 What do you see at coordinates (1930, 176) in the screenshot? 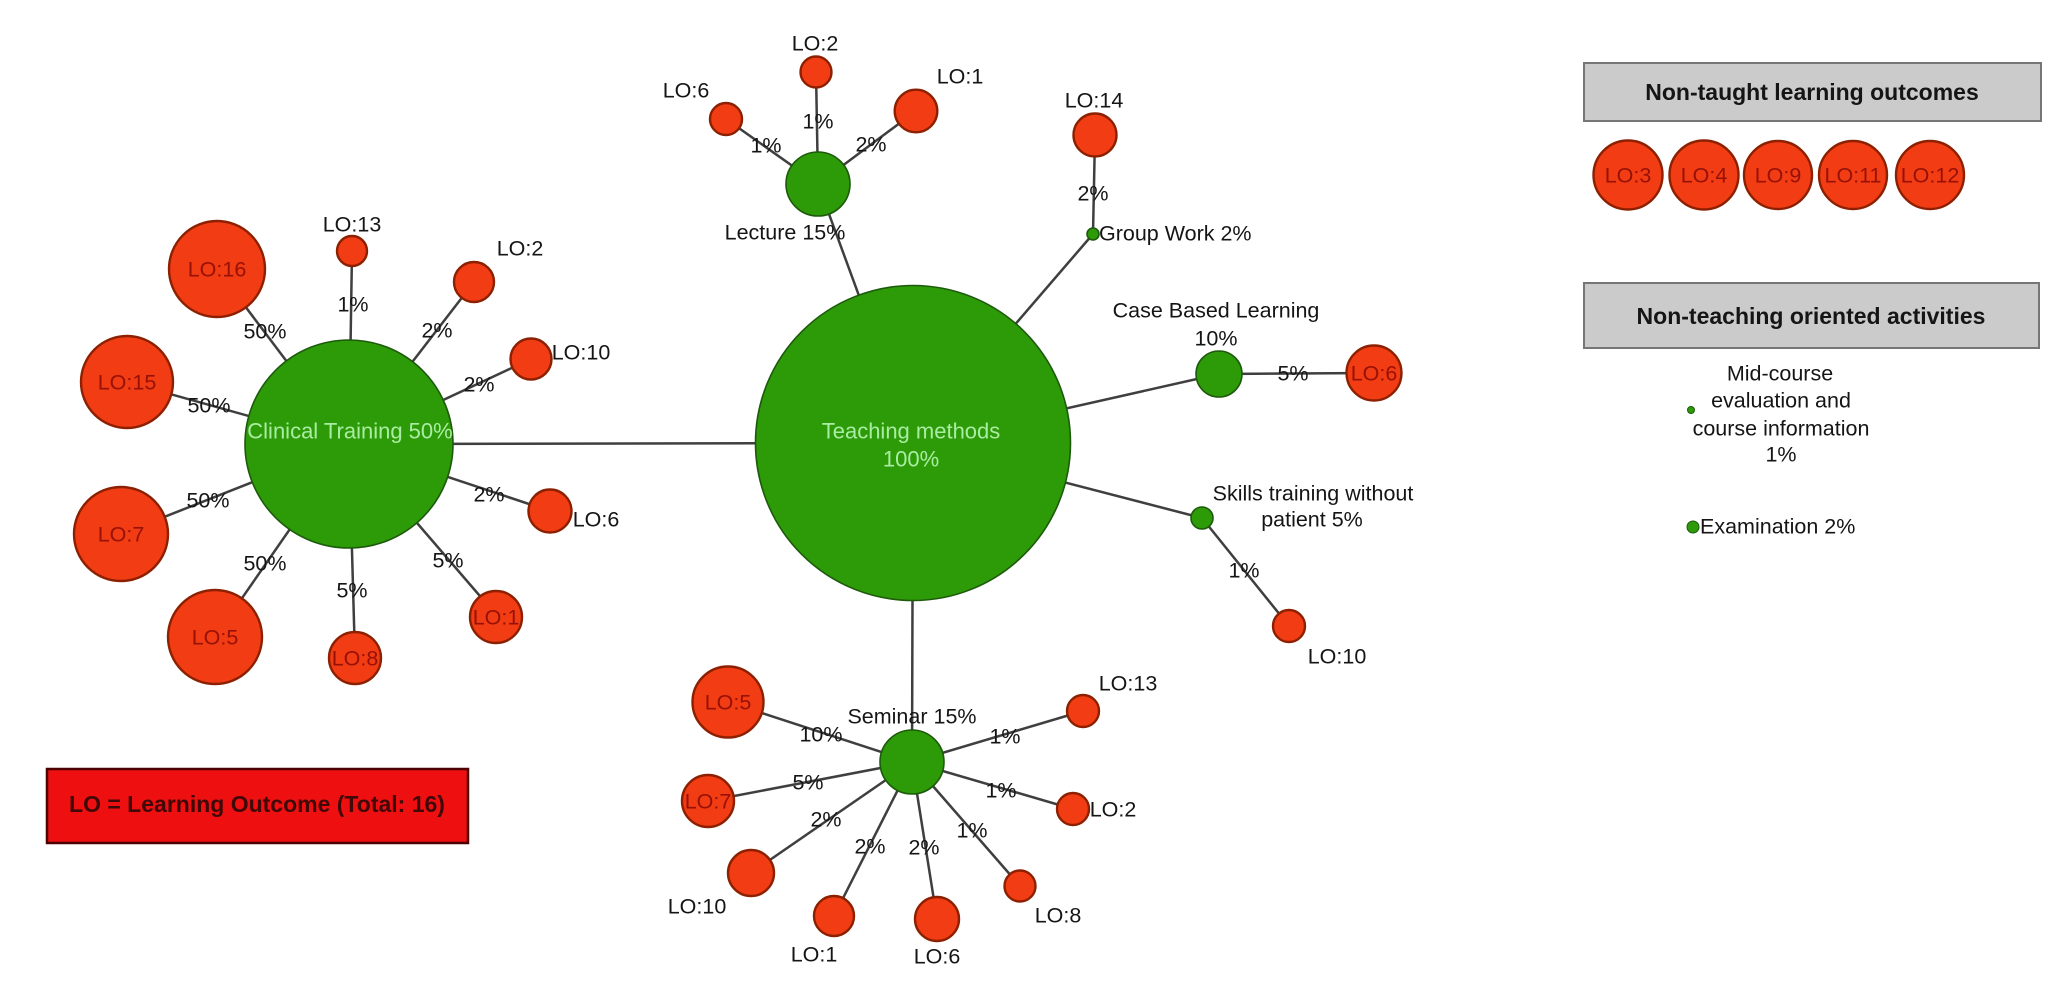
I see `svg-text: LO:12` at bounding box center [1930, 176].